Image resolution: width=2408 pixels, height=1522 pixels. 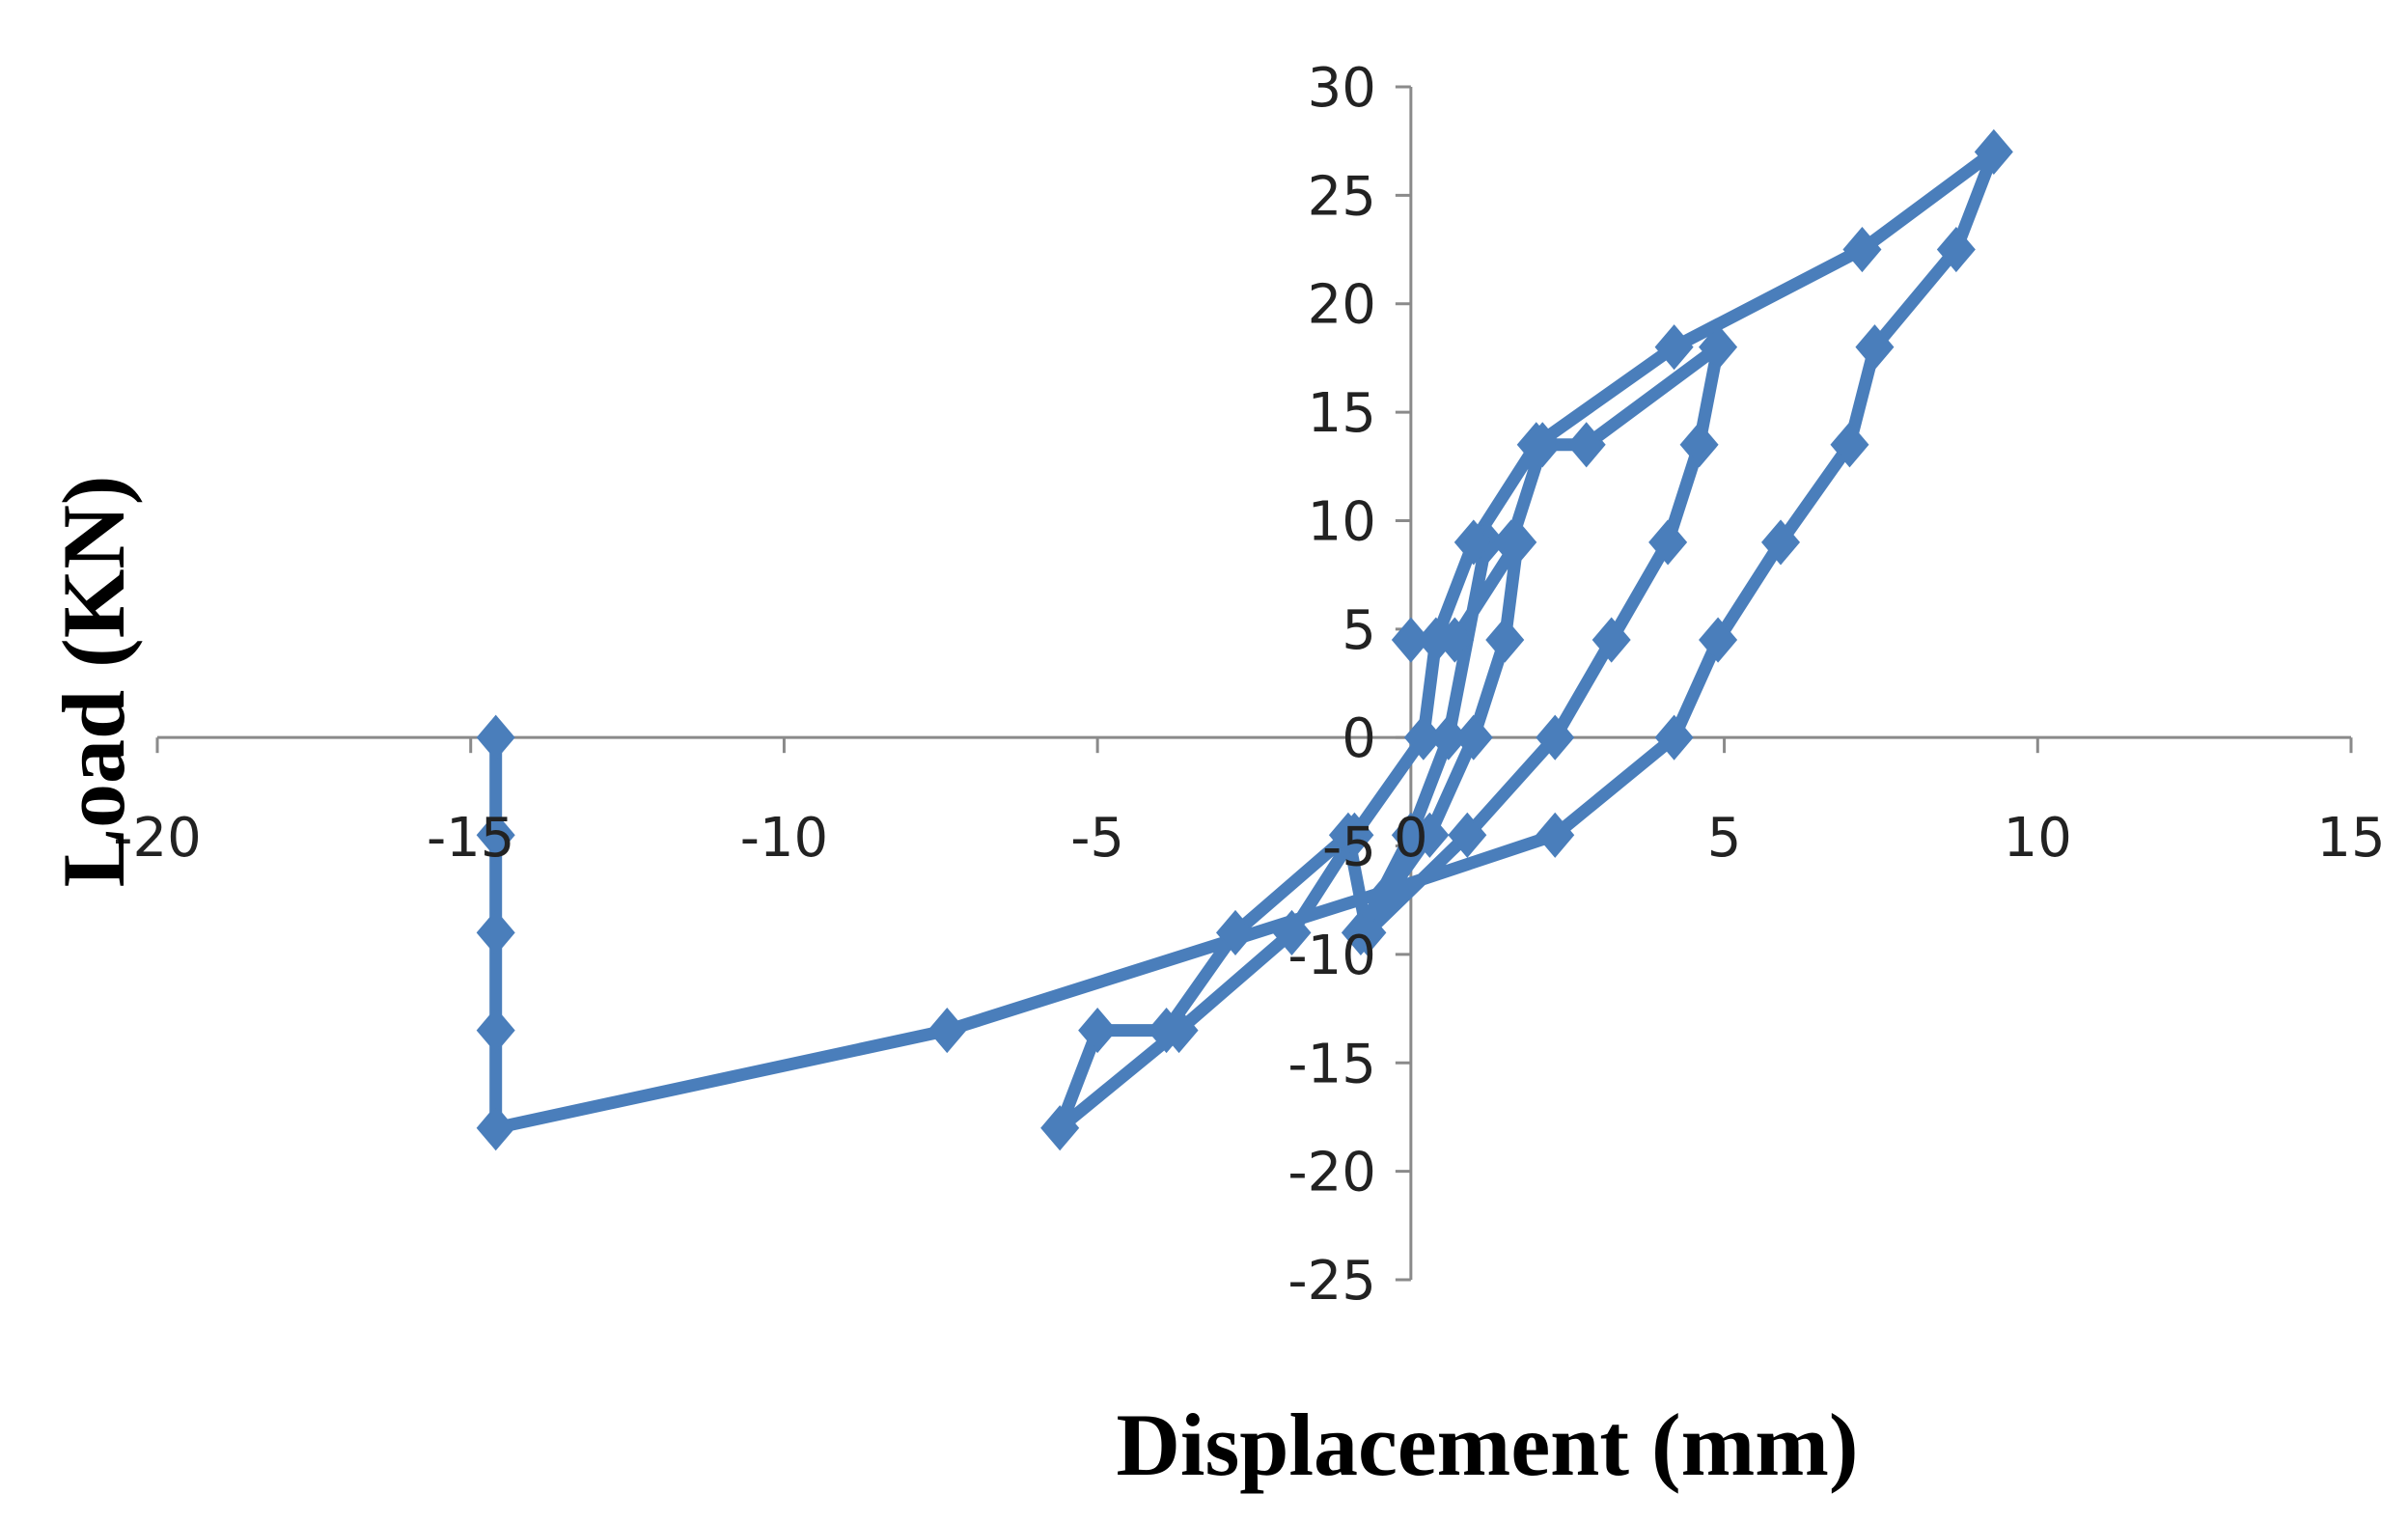 What do you see at coordinates (1359, 630) in the screenshot?
I see `y-tick-label: 5` at bounding box center [1359, 630].